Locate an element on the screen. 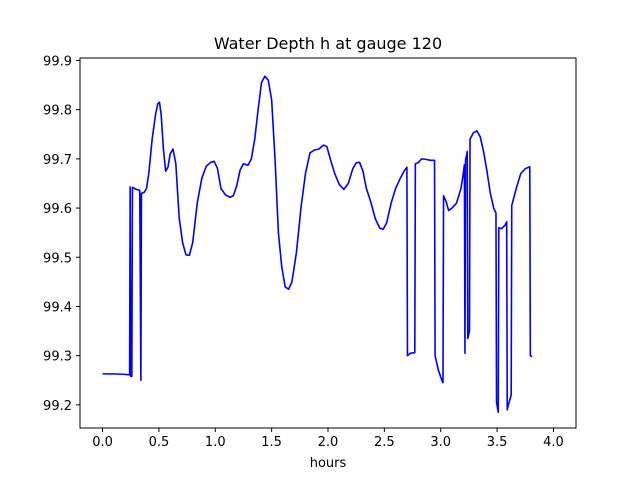 This screenshot has width=640, height=480. x-axis: 0.0 0.5 1.0 1.5 2.0 2.5 3.0 3.5 4.0 is located at coordinates (328, 439).